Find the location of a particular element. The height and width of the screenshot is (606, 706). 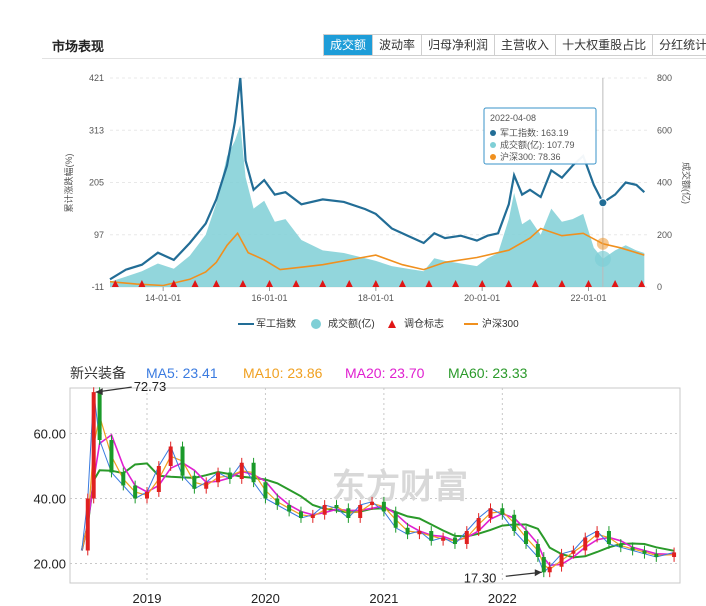

legend-swatch-marker is located at coordinates (392, 324).